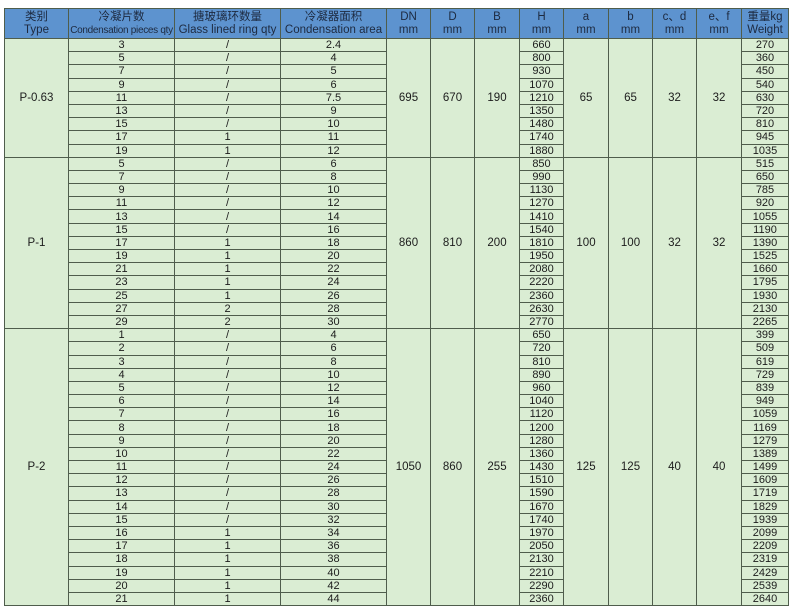 The height and width of the screenshot is (610, 800). I want to click on pieces-cell: 15, so click(121, 519).